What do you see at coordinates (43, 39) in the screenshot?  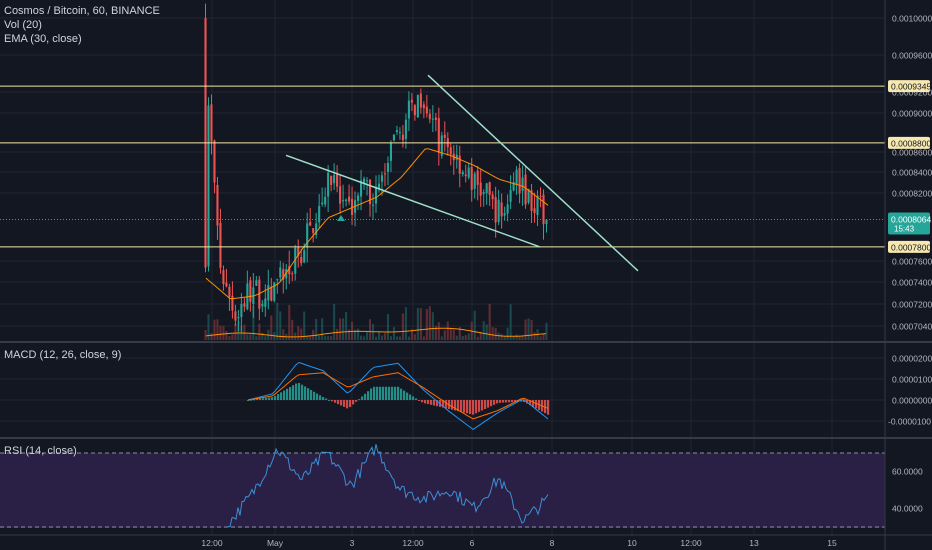 I see `ema-legend: EMA (30, close)` at bounding box center [43, 39].